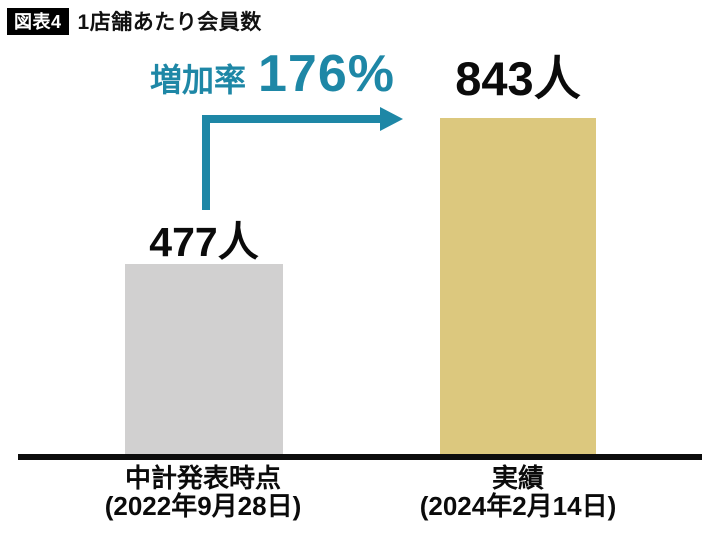 This screenshot has height=537, width=710. I want to click on growth-rate-label: 増加率, so click(198, 80).